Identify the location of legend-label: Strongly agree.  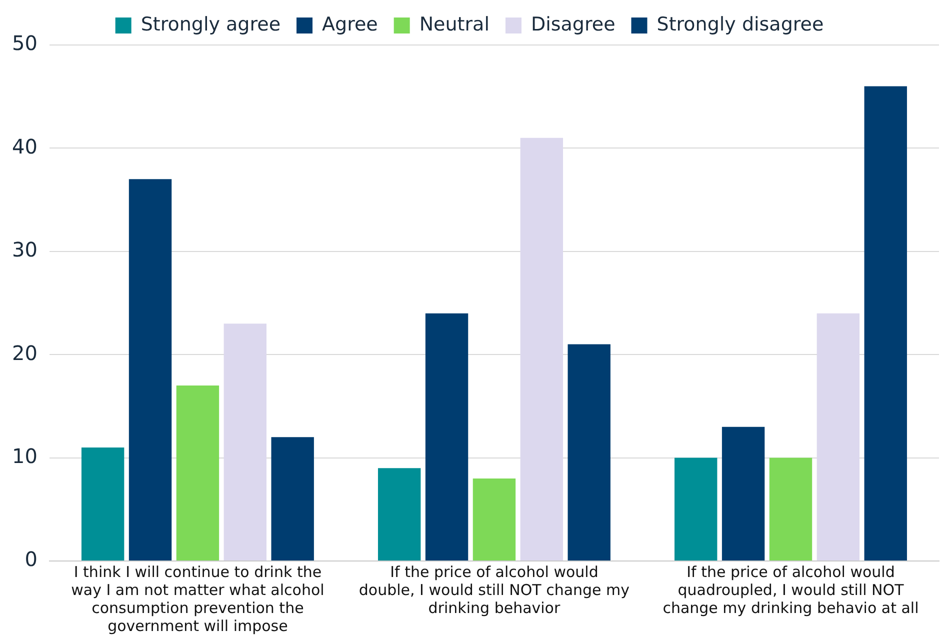
(210, 24).